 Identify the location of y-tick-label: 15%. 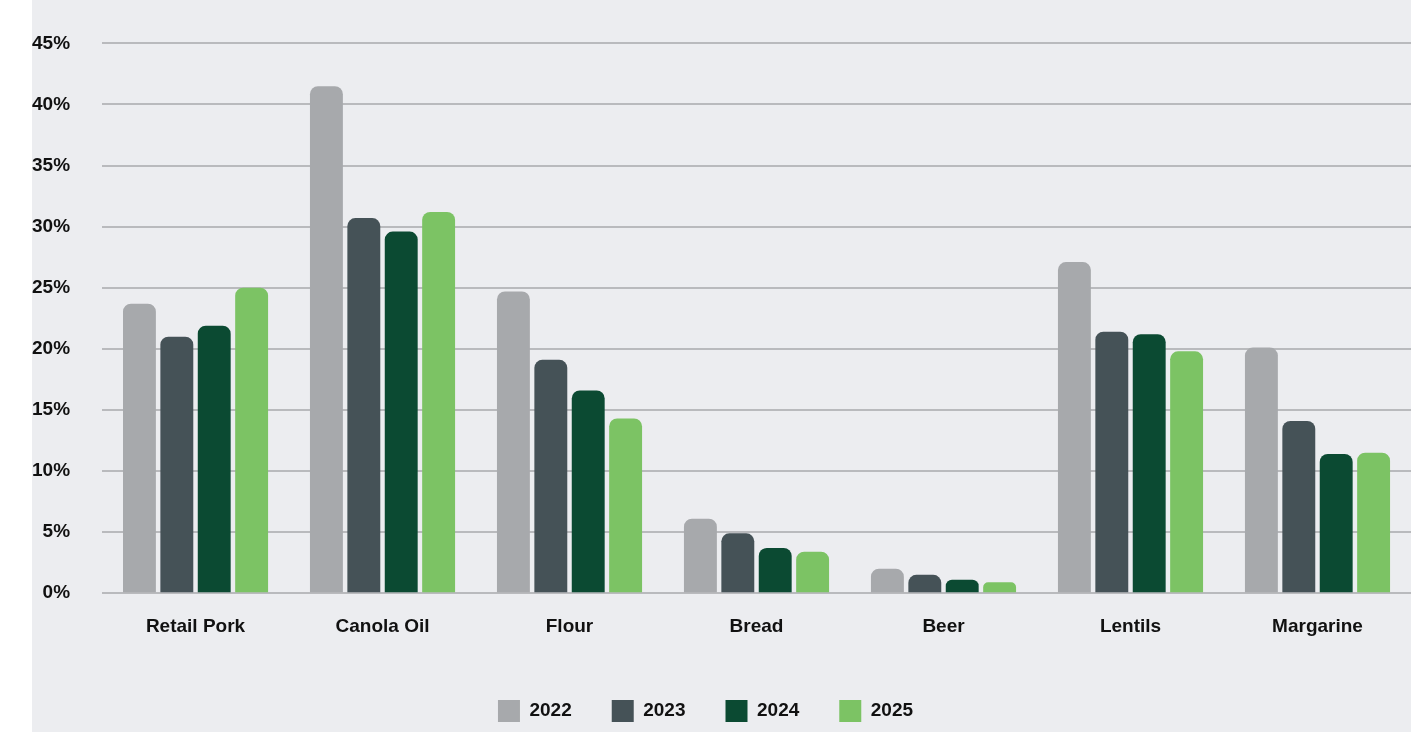
(51, 409).